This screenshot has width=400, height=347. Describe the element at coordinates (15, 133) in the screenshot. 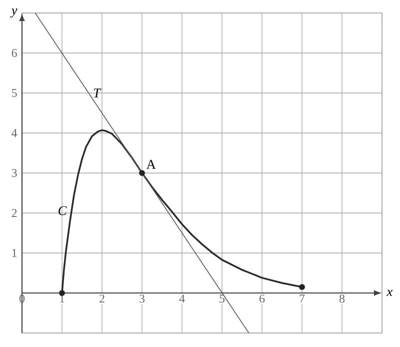

I see `y-tick-label: 4` at that location.